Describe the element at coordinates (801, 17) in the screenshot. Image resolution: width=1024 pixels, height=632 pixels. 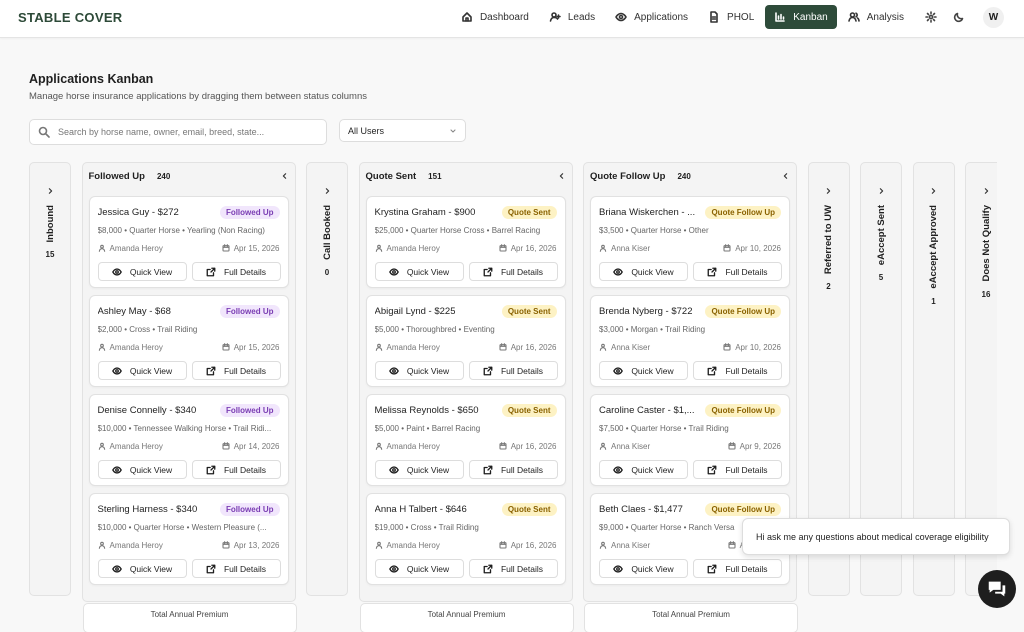
I see `nav-item: Kanban` at that location.